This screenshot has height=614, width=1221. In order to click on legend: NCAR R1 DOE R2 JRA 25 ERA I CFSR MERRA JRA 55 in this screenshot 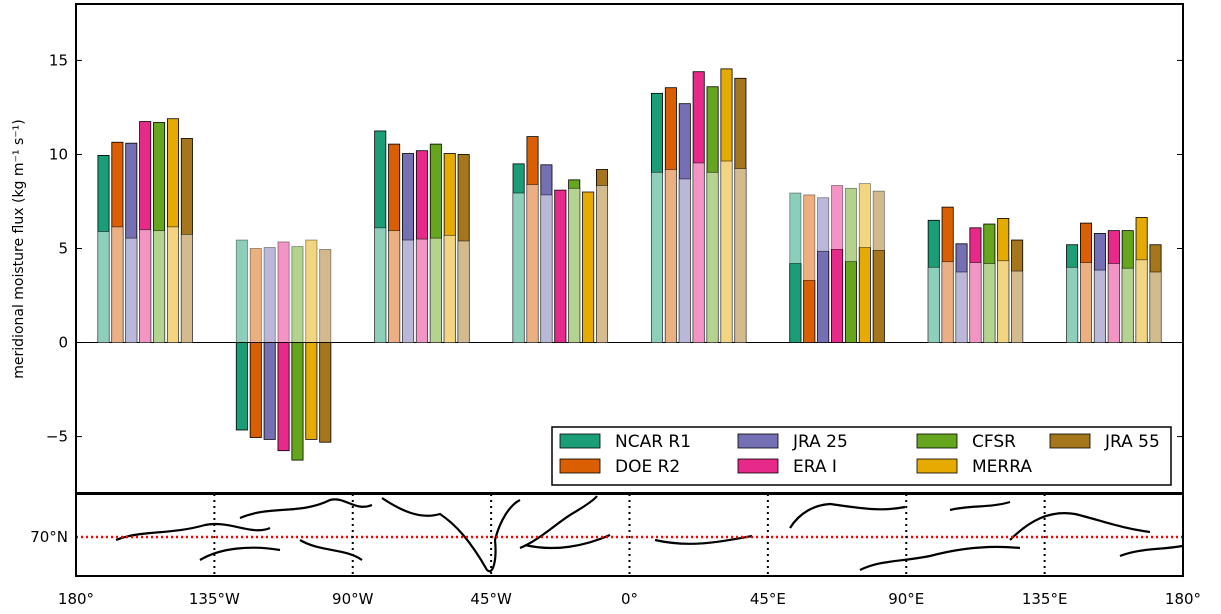, I will do `click(861, 456)`.